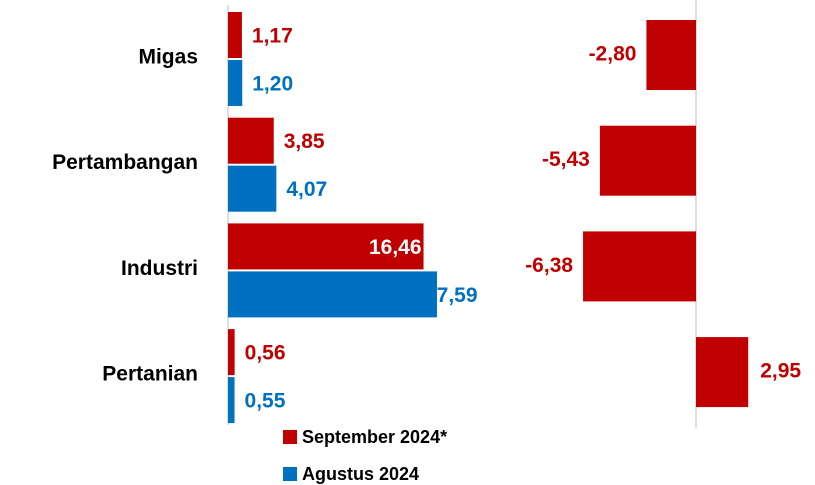 This screenshot has height=485, width=815. I want to click on category-label: Pertanian, so click(150, 374).